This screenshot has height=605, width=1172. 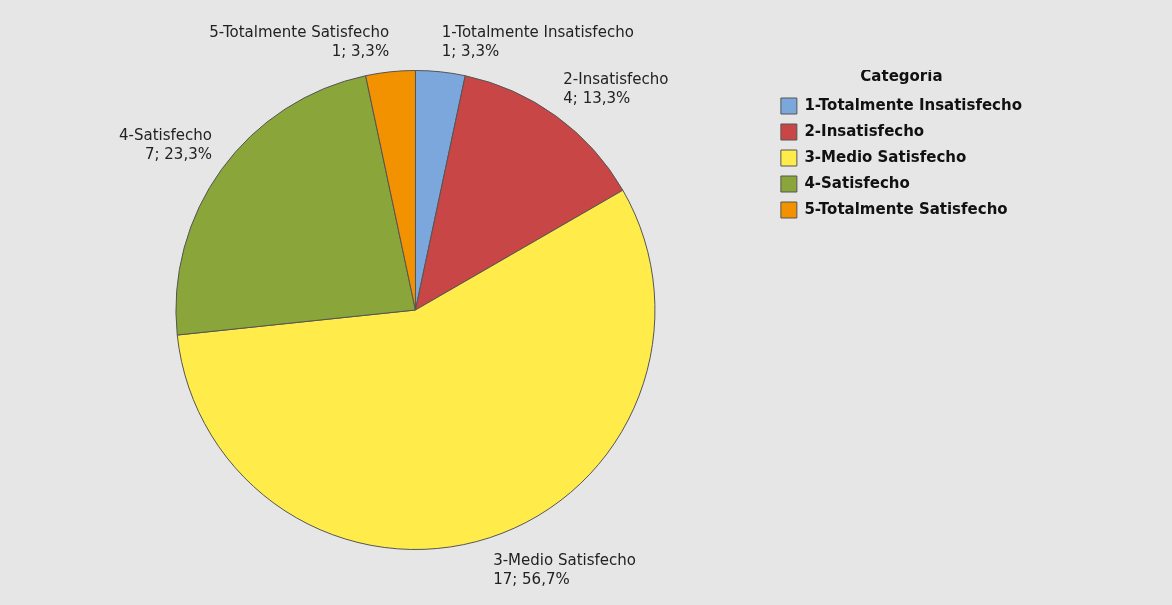 What do you see at coordinates (913, 104) in the screenshot?
I see `legend-label: 1-Totalmente Insatisfecho` at bounding box center [913, 104].